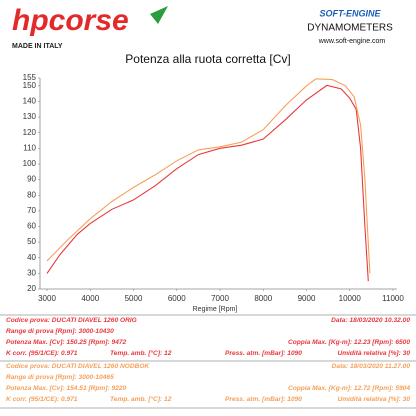  Describe the element at coordinates (29, 147) in the screenshot. I see `y-tick-label: 110` at that location.